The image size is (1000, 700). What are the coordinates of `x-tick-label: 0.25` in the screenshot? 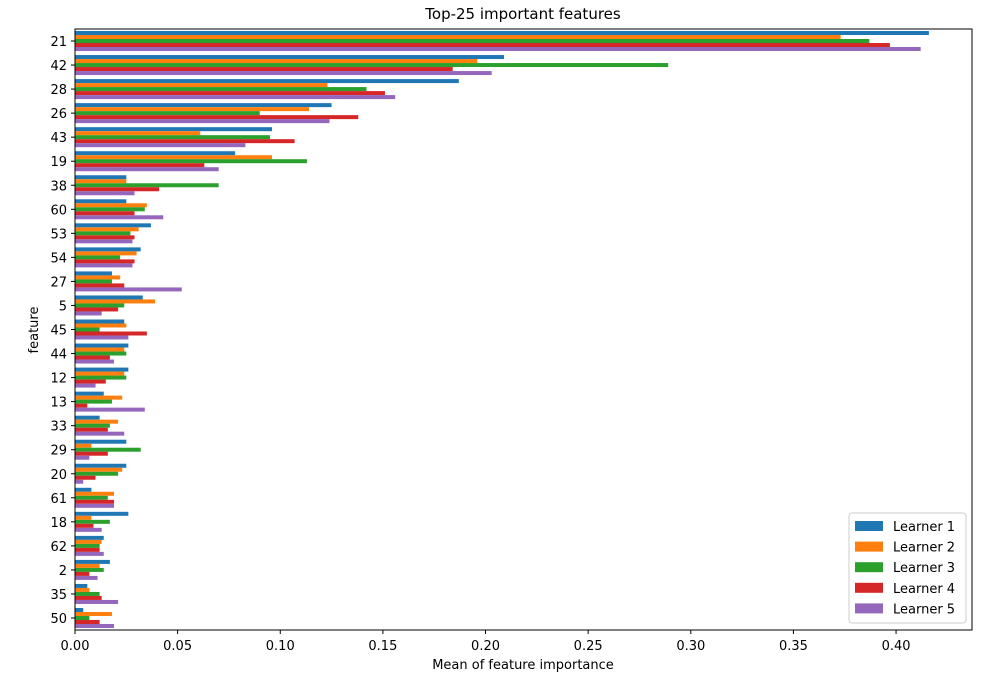 It's located at (588, 646).